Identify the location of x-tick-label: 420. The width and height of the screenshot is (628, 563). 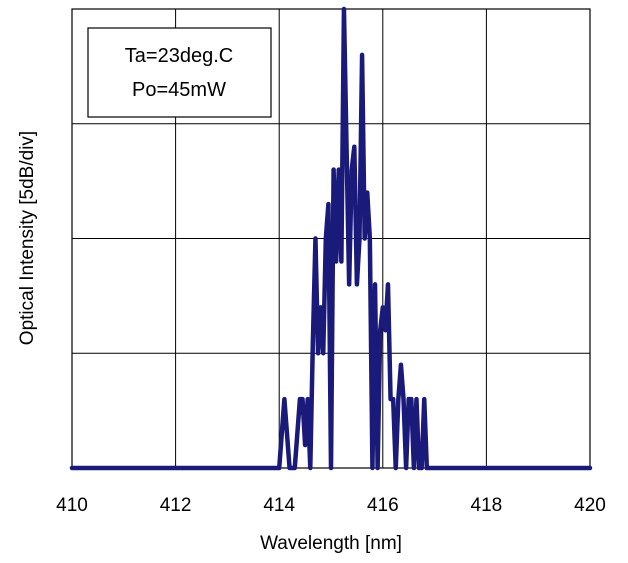
(590, 505).